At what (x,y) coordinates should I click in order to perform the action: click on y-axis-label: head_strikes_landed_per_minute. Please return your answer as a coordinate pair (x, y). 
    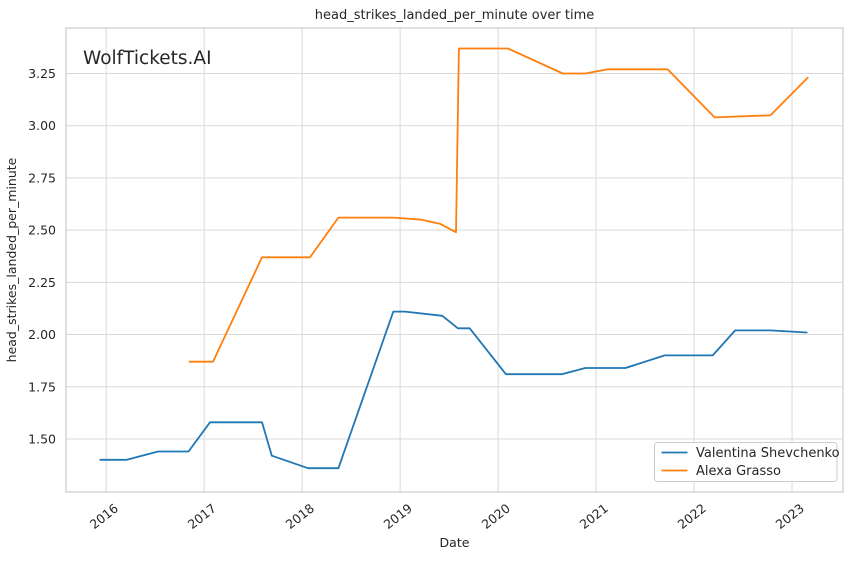
    Looking at the image, I should click on (11, 259).